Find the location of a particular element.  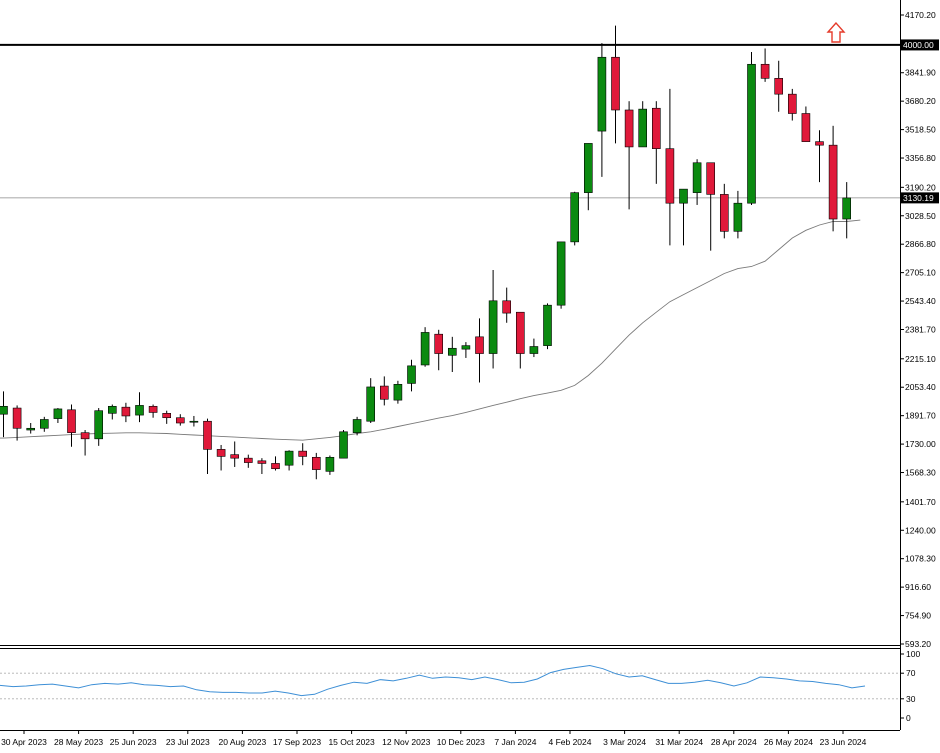

price-tick-label: 3841.90 is located at coordinates (920, 73).